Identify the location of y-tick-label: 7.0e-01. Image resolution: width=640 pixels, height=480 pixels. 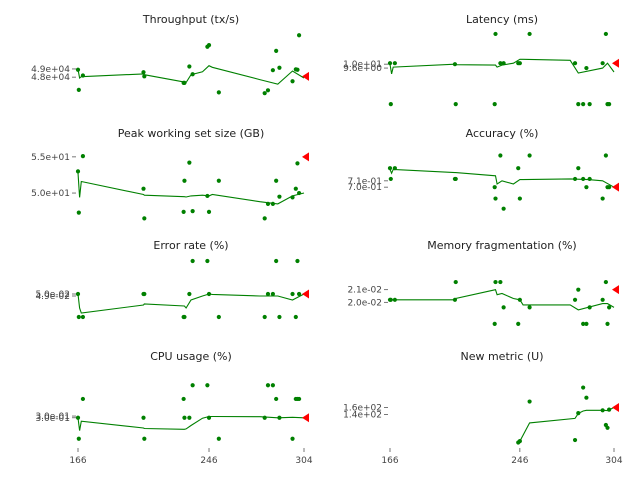
(364, 188).